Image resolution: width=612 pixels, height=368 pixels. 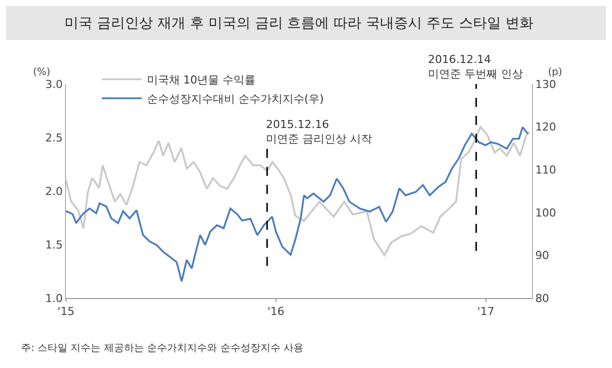 I want to click on y-tick-label: 1.0, so click(x=54, y=298).